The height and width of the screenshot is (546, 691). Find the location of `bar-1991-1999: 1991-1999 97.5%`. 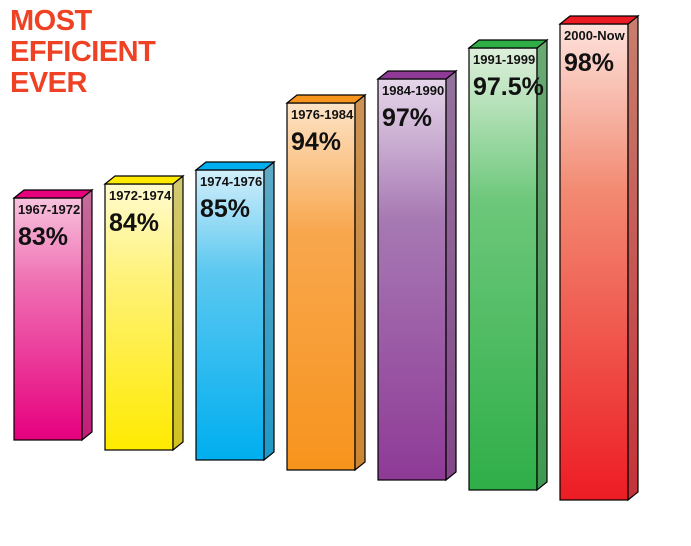

bar-1991-1999: 1991-1999 97.5% is located at coordinates (508, 265).